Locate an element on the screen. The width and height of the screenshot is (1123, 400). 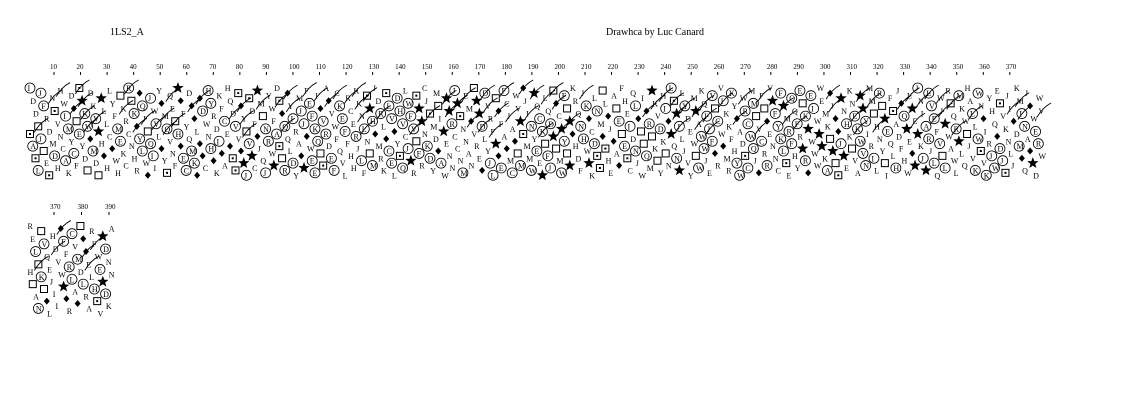
residue-letter: L is located at coordinates (109, 91).